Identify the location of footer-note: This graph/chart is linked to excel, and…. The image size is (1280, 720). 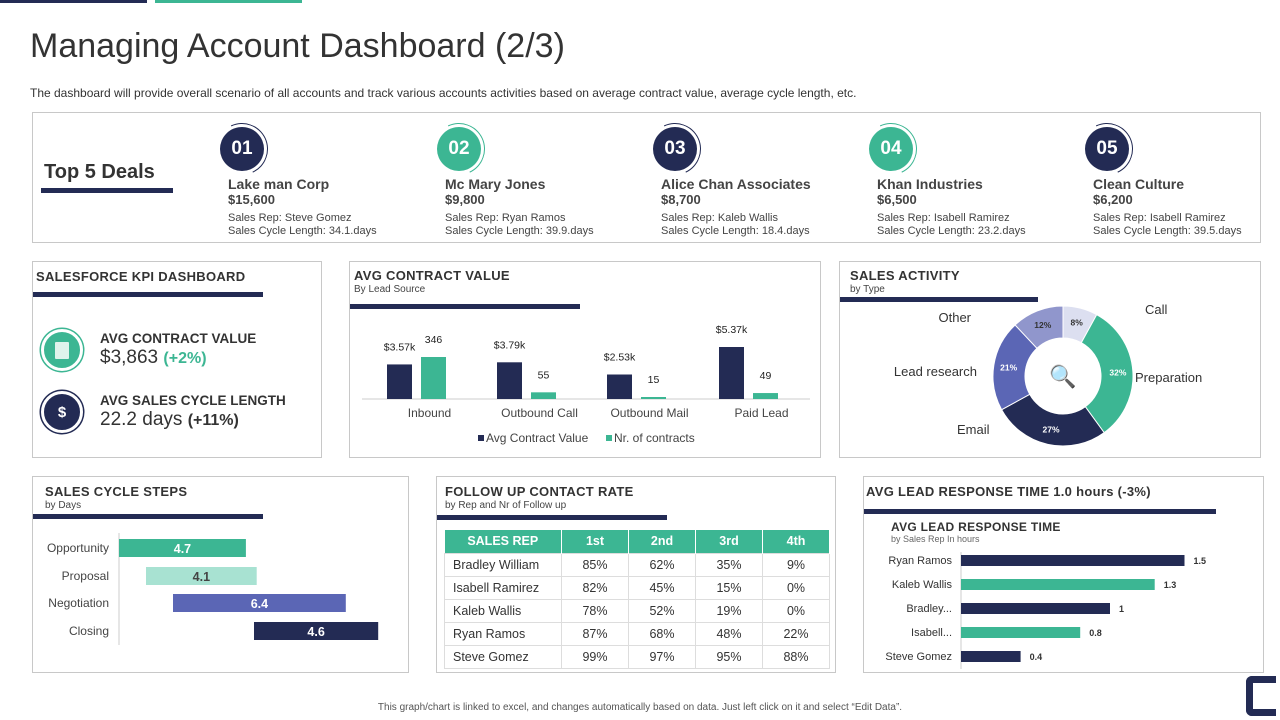
(640, 707).